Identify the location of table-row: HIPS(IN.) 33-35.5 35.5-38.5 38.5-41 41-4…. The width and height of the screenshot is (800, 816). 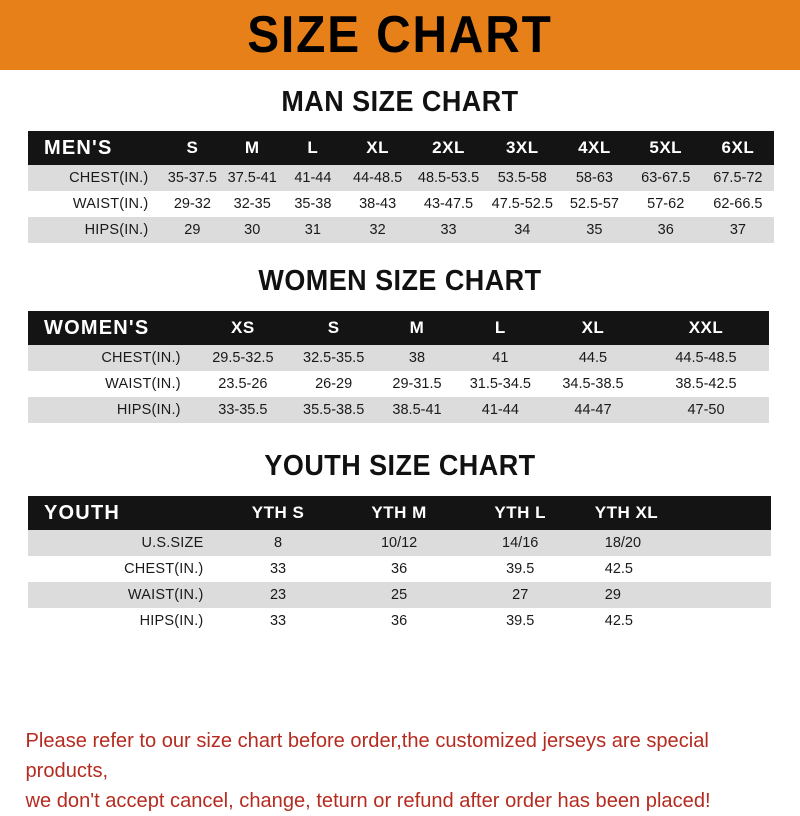
(398, 410).